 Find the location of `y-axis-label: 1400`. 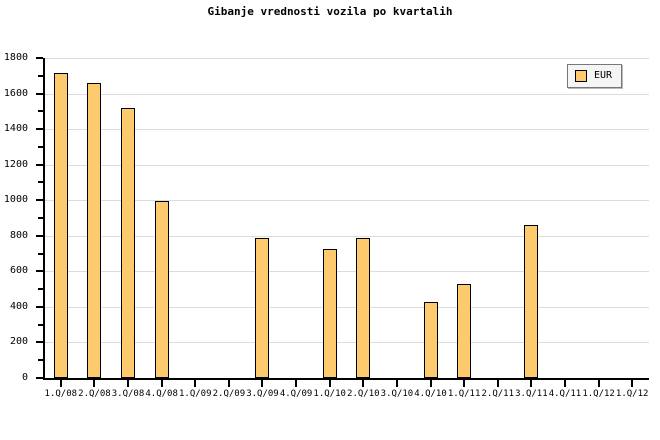

y-axis-label: 1400 is located at coordinates (15, 129).